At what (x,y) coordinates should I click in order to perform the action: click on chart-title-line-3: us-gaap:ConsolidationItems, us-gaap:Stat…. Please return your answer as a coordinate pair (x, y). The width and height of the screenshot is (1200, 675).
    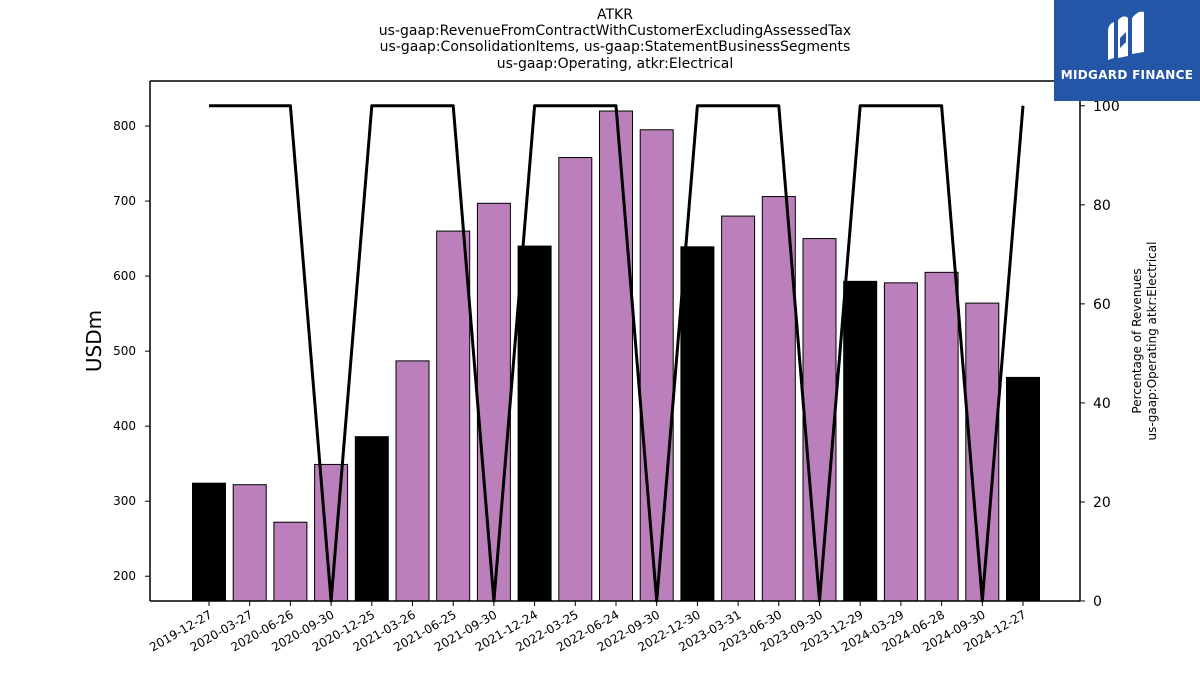
    Looking at the image, I should click on (615, 47).